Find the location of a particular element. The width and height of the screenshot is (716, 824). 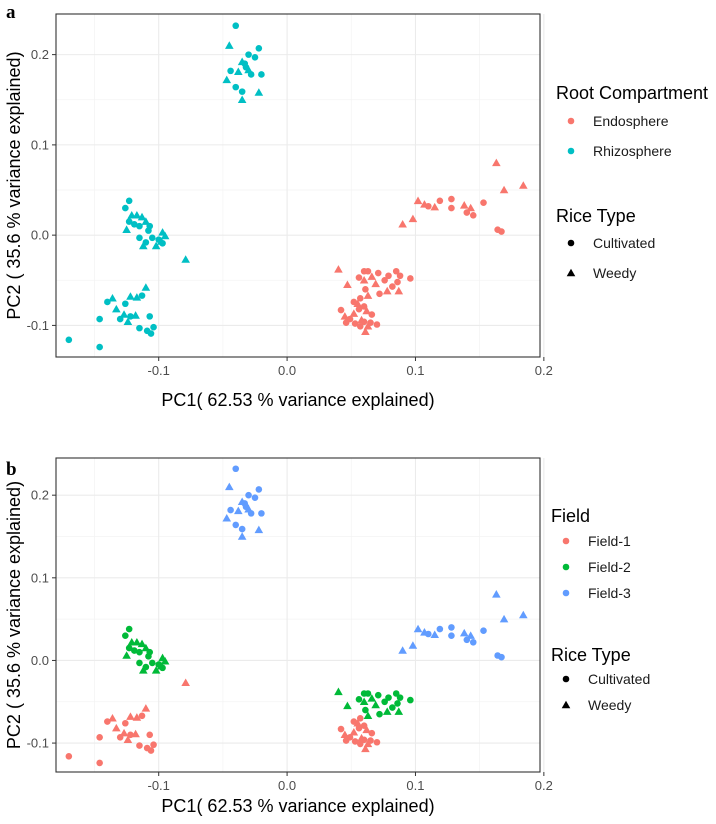

legend-item: Field-2 is located at coordinates (596, 567).